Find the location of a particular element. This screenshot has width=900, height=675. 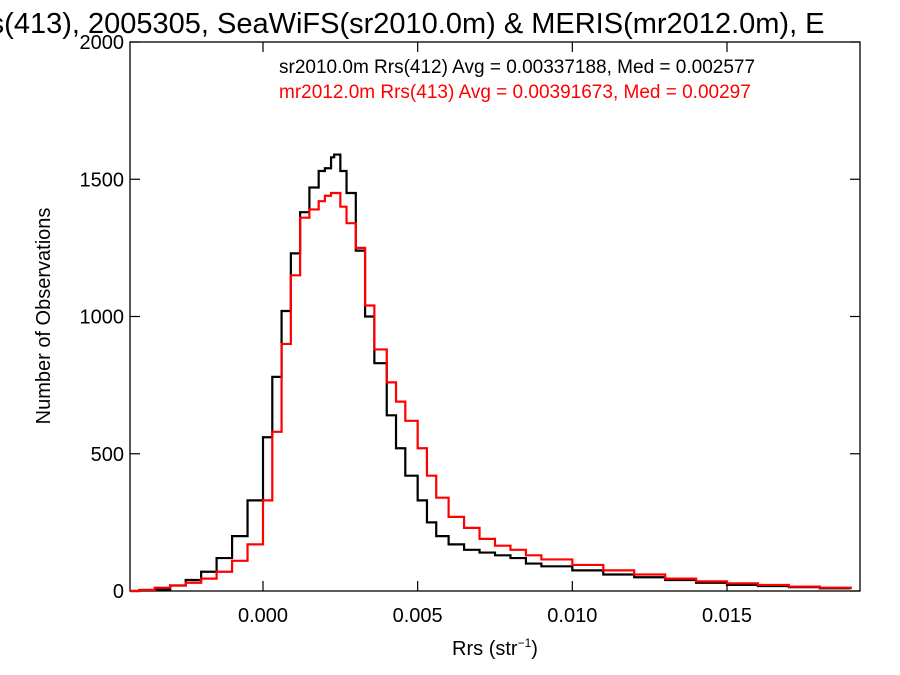

y-tick-label: 0 is located at coordinates (118, 592).